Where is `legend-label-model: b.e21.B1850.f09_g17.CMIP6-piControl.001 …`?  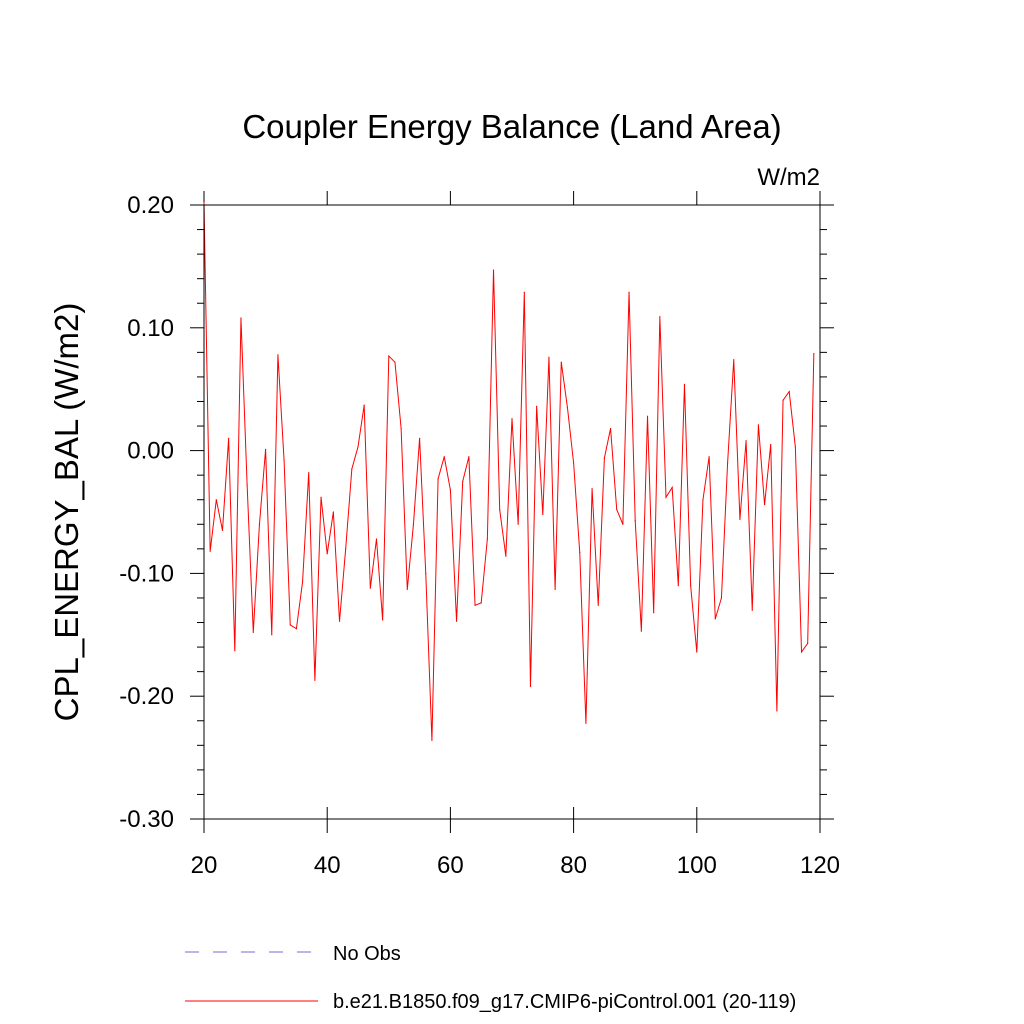 legend-label-model: b.e21.B1850.f09_g17.CMIP6-piControl.001 … is located at coordinates (564, 1002).